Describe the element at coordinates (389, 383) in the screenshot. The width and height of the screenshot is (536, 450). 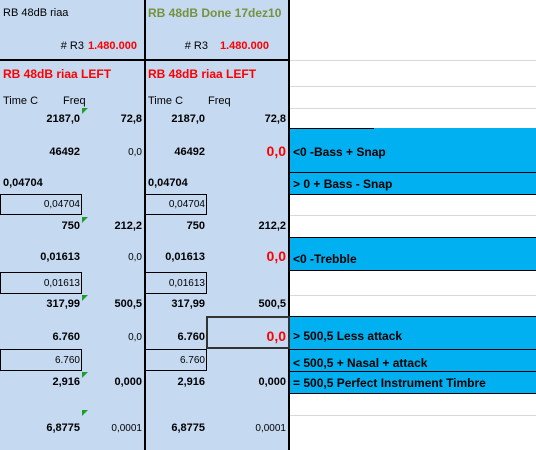
I see `note-perfect-timbre: = 500,5 Perfect Instrument Timbre` at that location.